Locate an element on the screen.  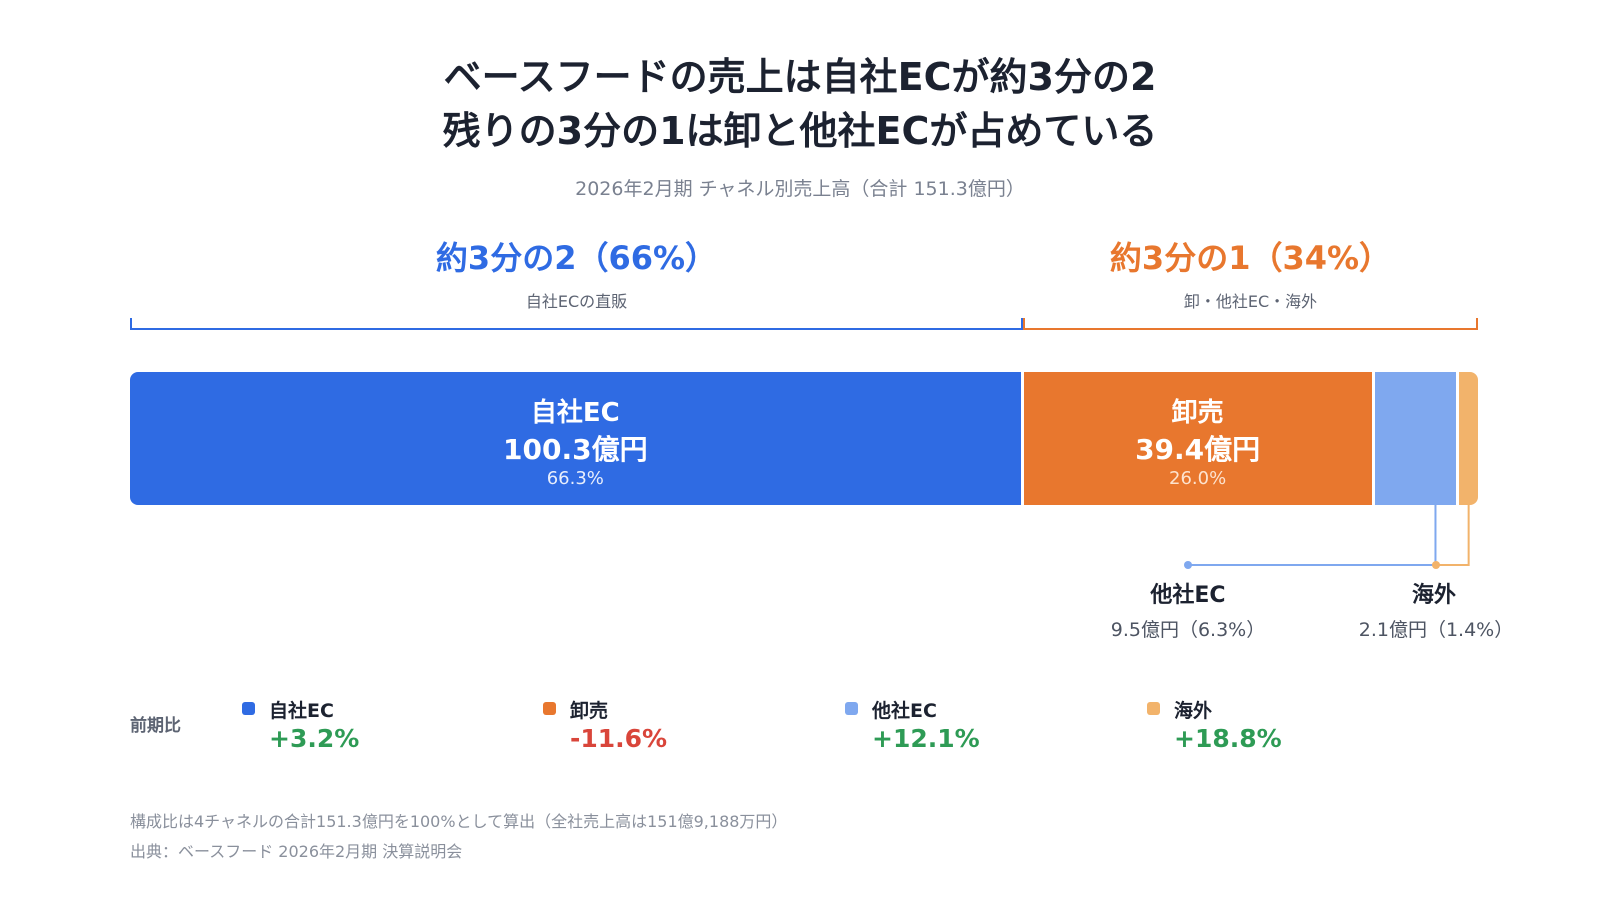
source-note: 出典：ベースフード 2026年2月期 決算説明会 is located at coordinates (296, 851).